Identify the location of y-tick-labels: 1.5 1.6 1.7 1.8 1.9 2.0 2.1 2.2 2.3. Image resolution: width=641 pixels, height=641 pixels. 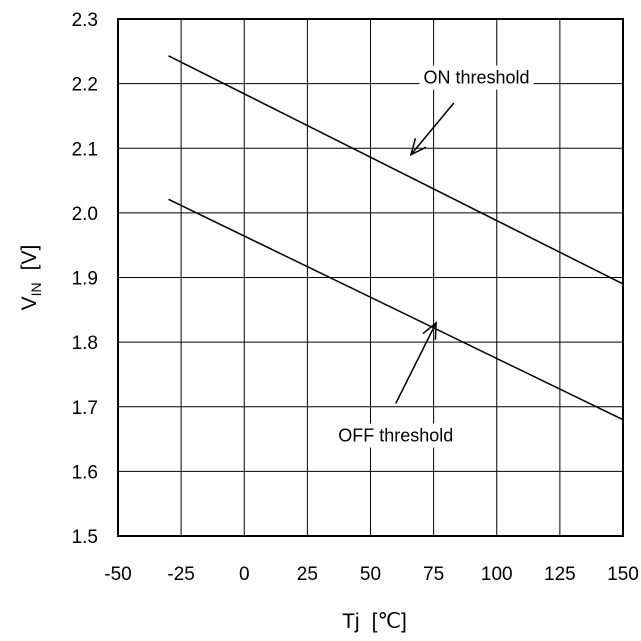
(85, 279).